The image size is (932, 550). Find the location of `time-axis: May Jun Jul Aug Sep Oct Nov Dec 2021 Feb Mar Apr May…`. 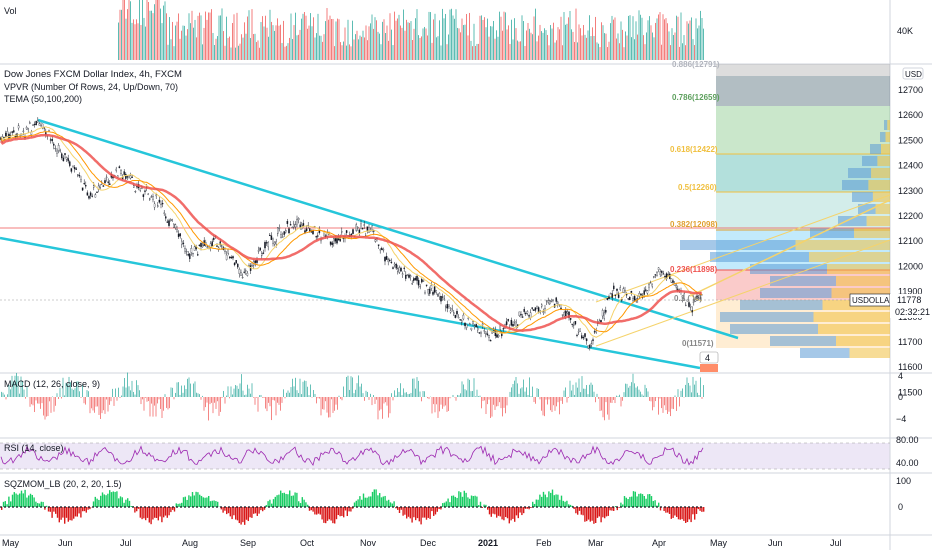

time-axis: May Jun Jul Aug Sep Oct Nov Dec 2021 Feb Mar Apr May… is located at coordinates (422, 543).